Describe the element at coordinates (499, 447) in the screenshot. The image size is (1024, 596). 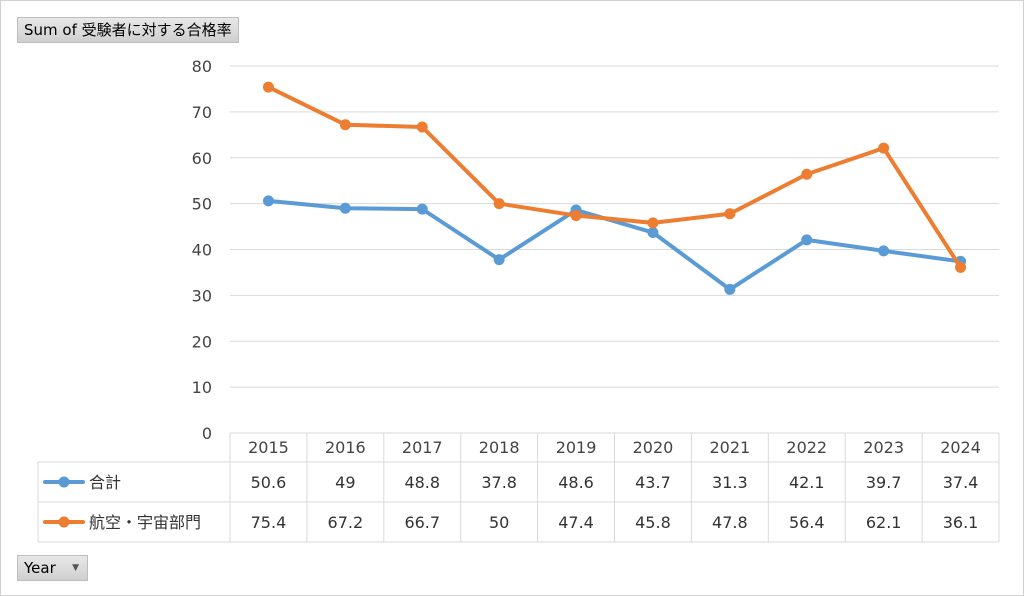
I see `x-category-label: 2018` at that location.